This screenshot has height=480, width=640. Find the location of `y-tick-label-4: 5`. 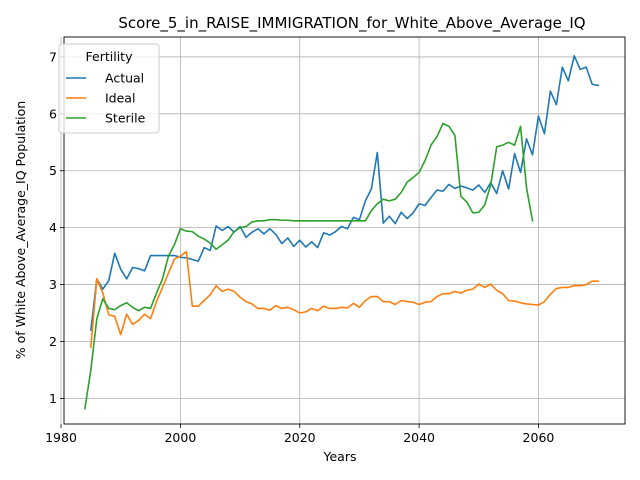

y-tick-label-4: 5 is located at coordinates (53, 170).